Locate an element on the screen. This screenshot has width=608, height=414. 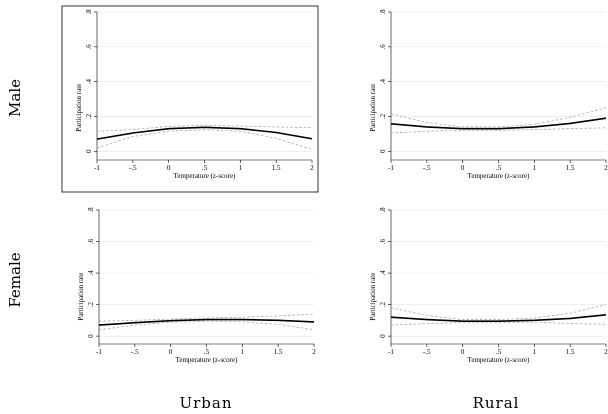
col-label-urban: Urban is located at coordinates (205, 403).